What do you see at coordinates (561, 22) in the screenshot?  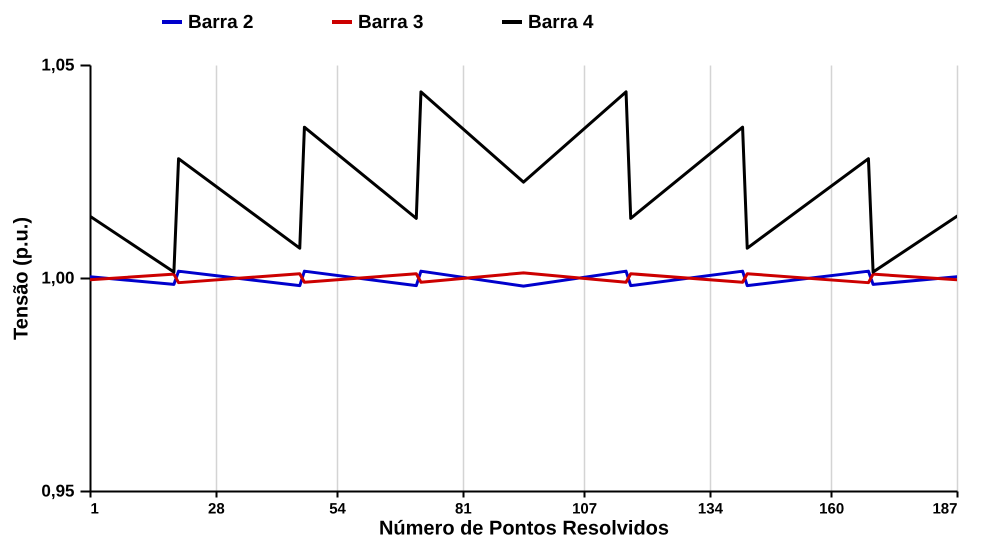 I see `legend-label: Barra 4` at bounding box center [561, 22].